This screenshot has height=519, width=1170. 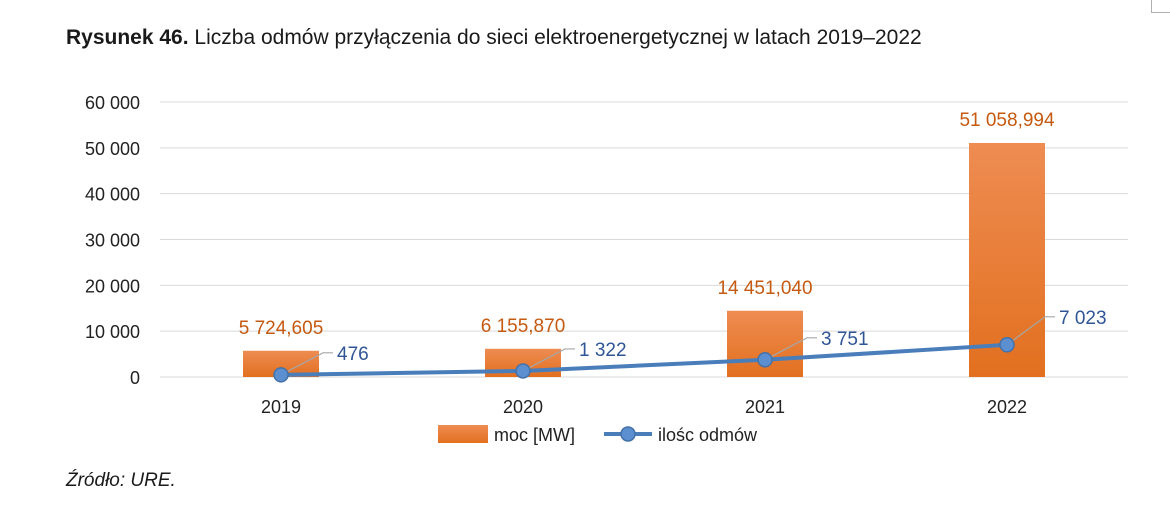 What do you see at coordinates (598, 435) in the screenshot?
I see `legend: moc [MW] ilośc odmów` at bounding box center [598, 435].